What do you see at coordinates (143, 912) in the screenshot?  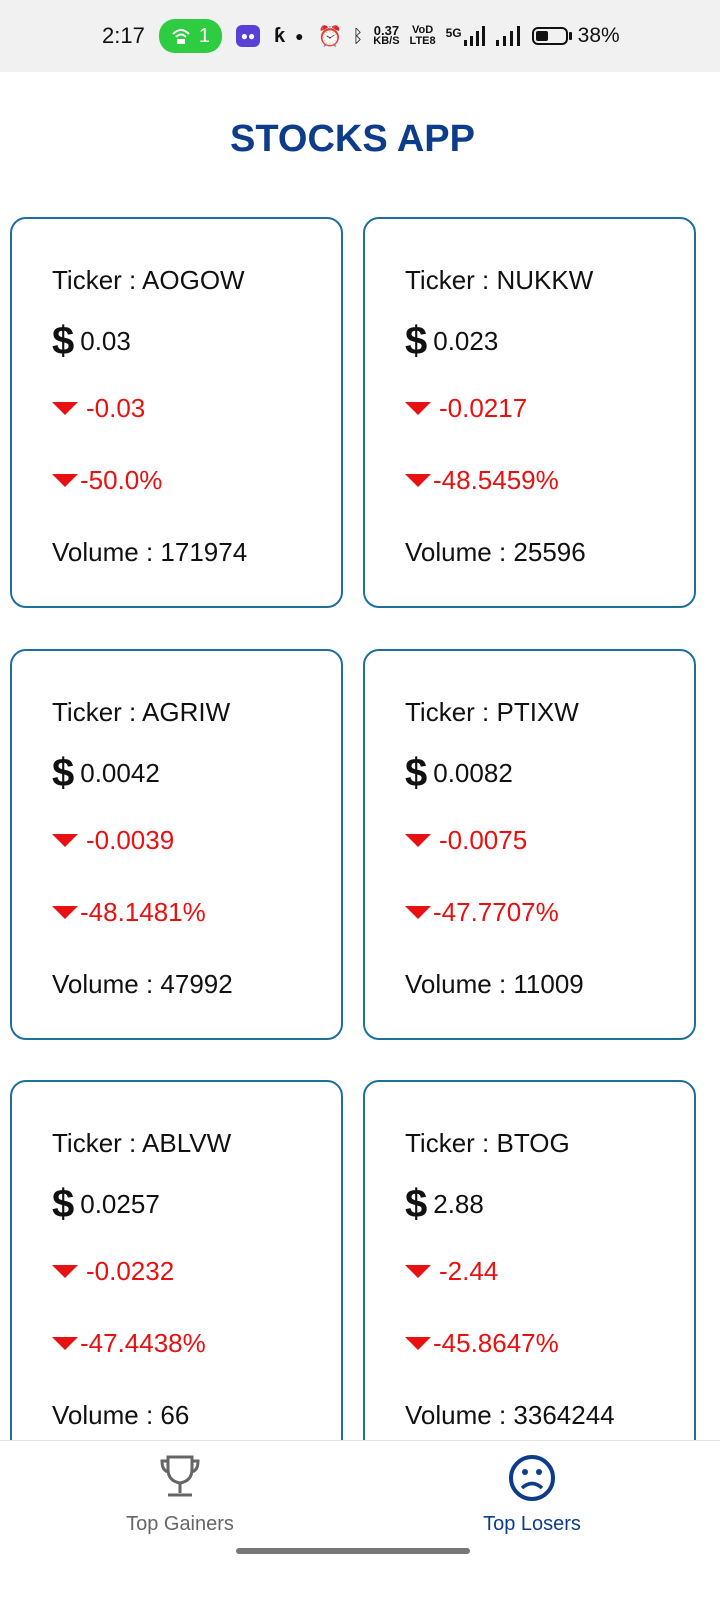 I see `percent-value: -48.1481%` at bounding box center [143, 912].